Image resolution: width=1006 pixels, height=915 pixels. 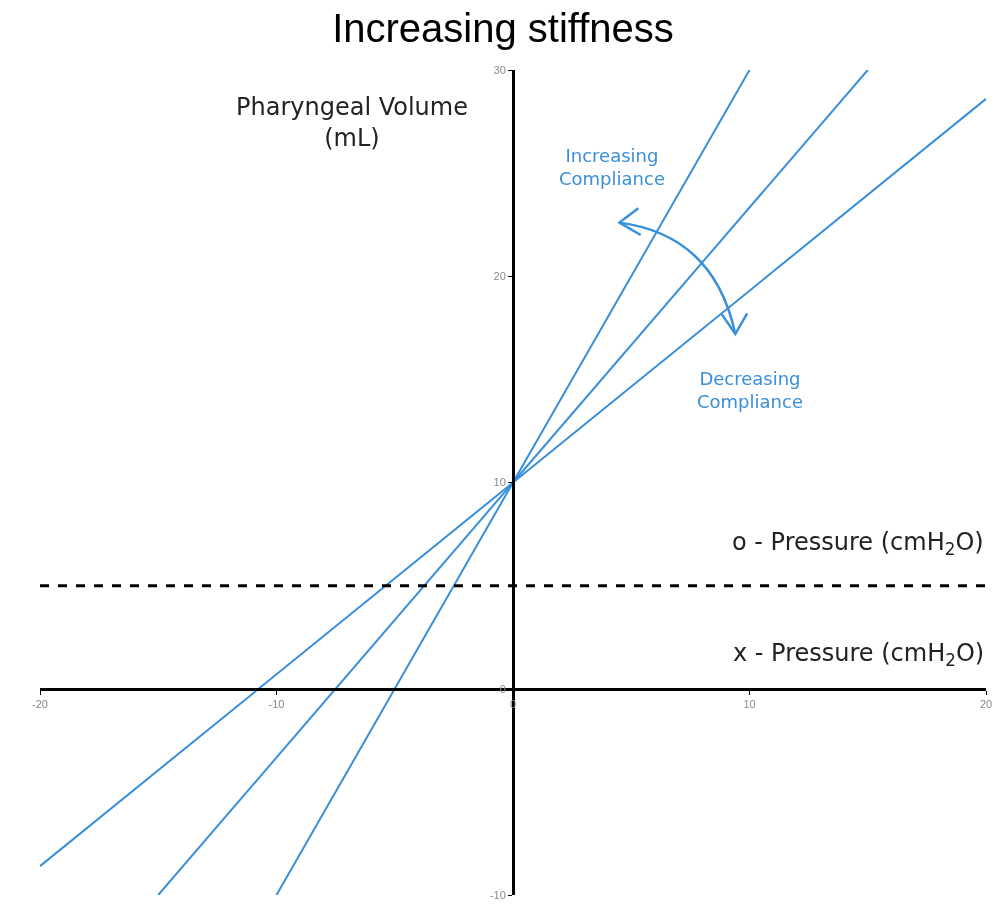 What do you see at coordinates (497, 894) in the screenshot?
I see `y-tick-label: -10` at bounding box center [497, 894].